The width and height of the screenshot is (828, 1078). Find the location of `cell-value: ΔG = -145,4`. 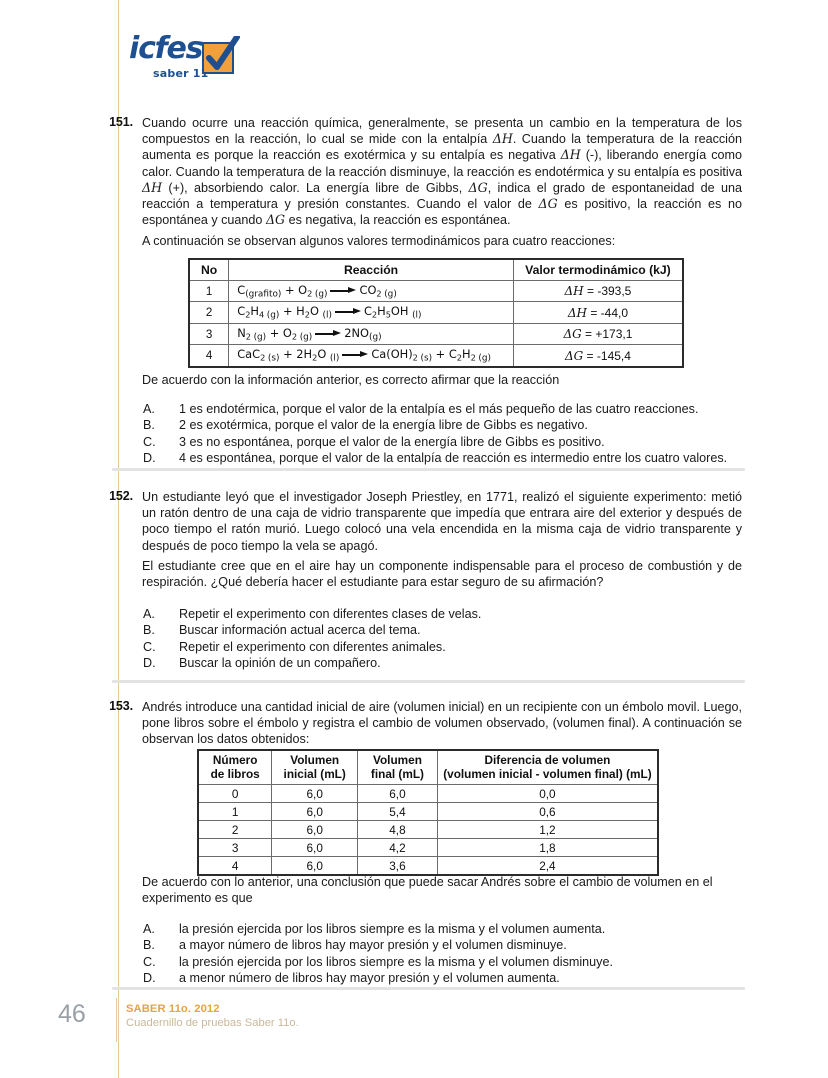

cell-value: ΔG = -145,4 is located at coordinates (598, 356).